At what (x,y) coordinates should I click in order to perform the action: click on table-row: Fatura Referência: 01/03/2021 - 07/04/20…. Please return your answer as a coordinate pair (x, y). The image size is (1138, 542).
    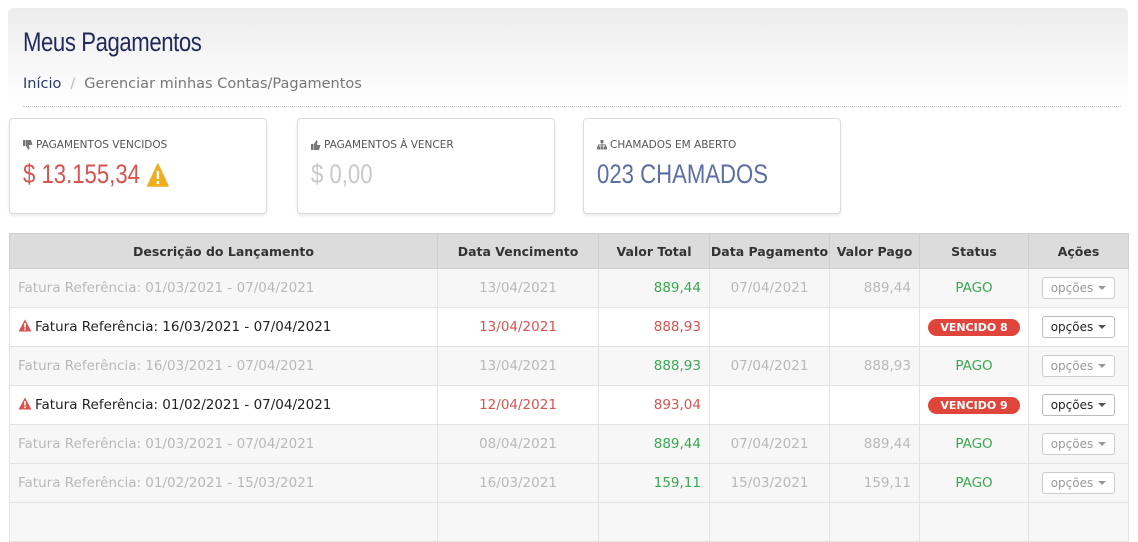
    Looking at the image, I should click on (569, 444).